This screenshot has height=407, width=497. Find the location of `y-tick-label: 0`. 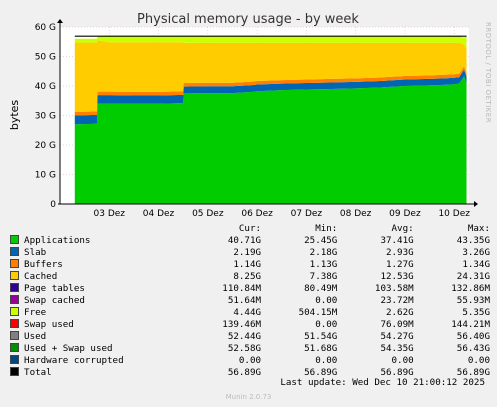

y-tick-label: 0 is located at coordinates (53, 205).